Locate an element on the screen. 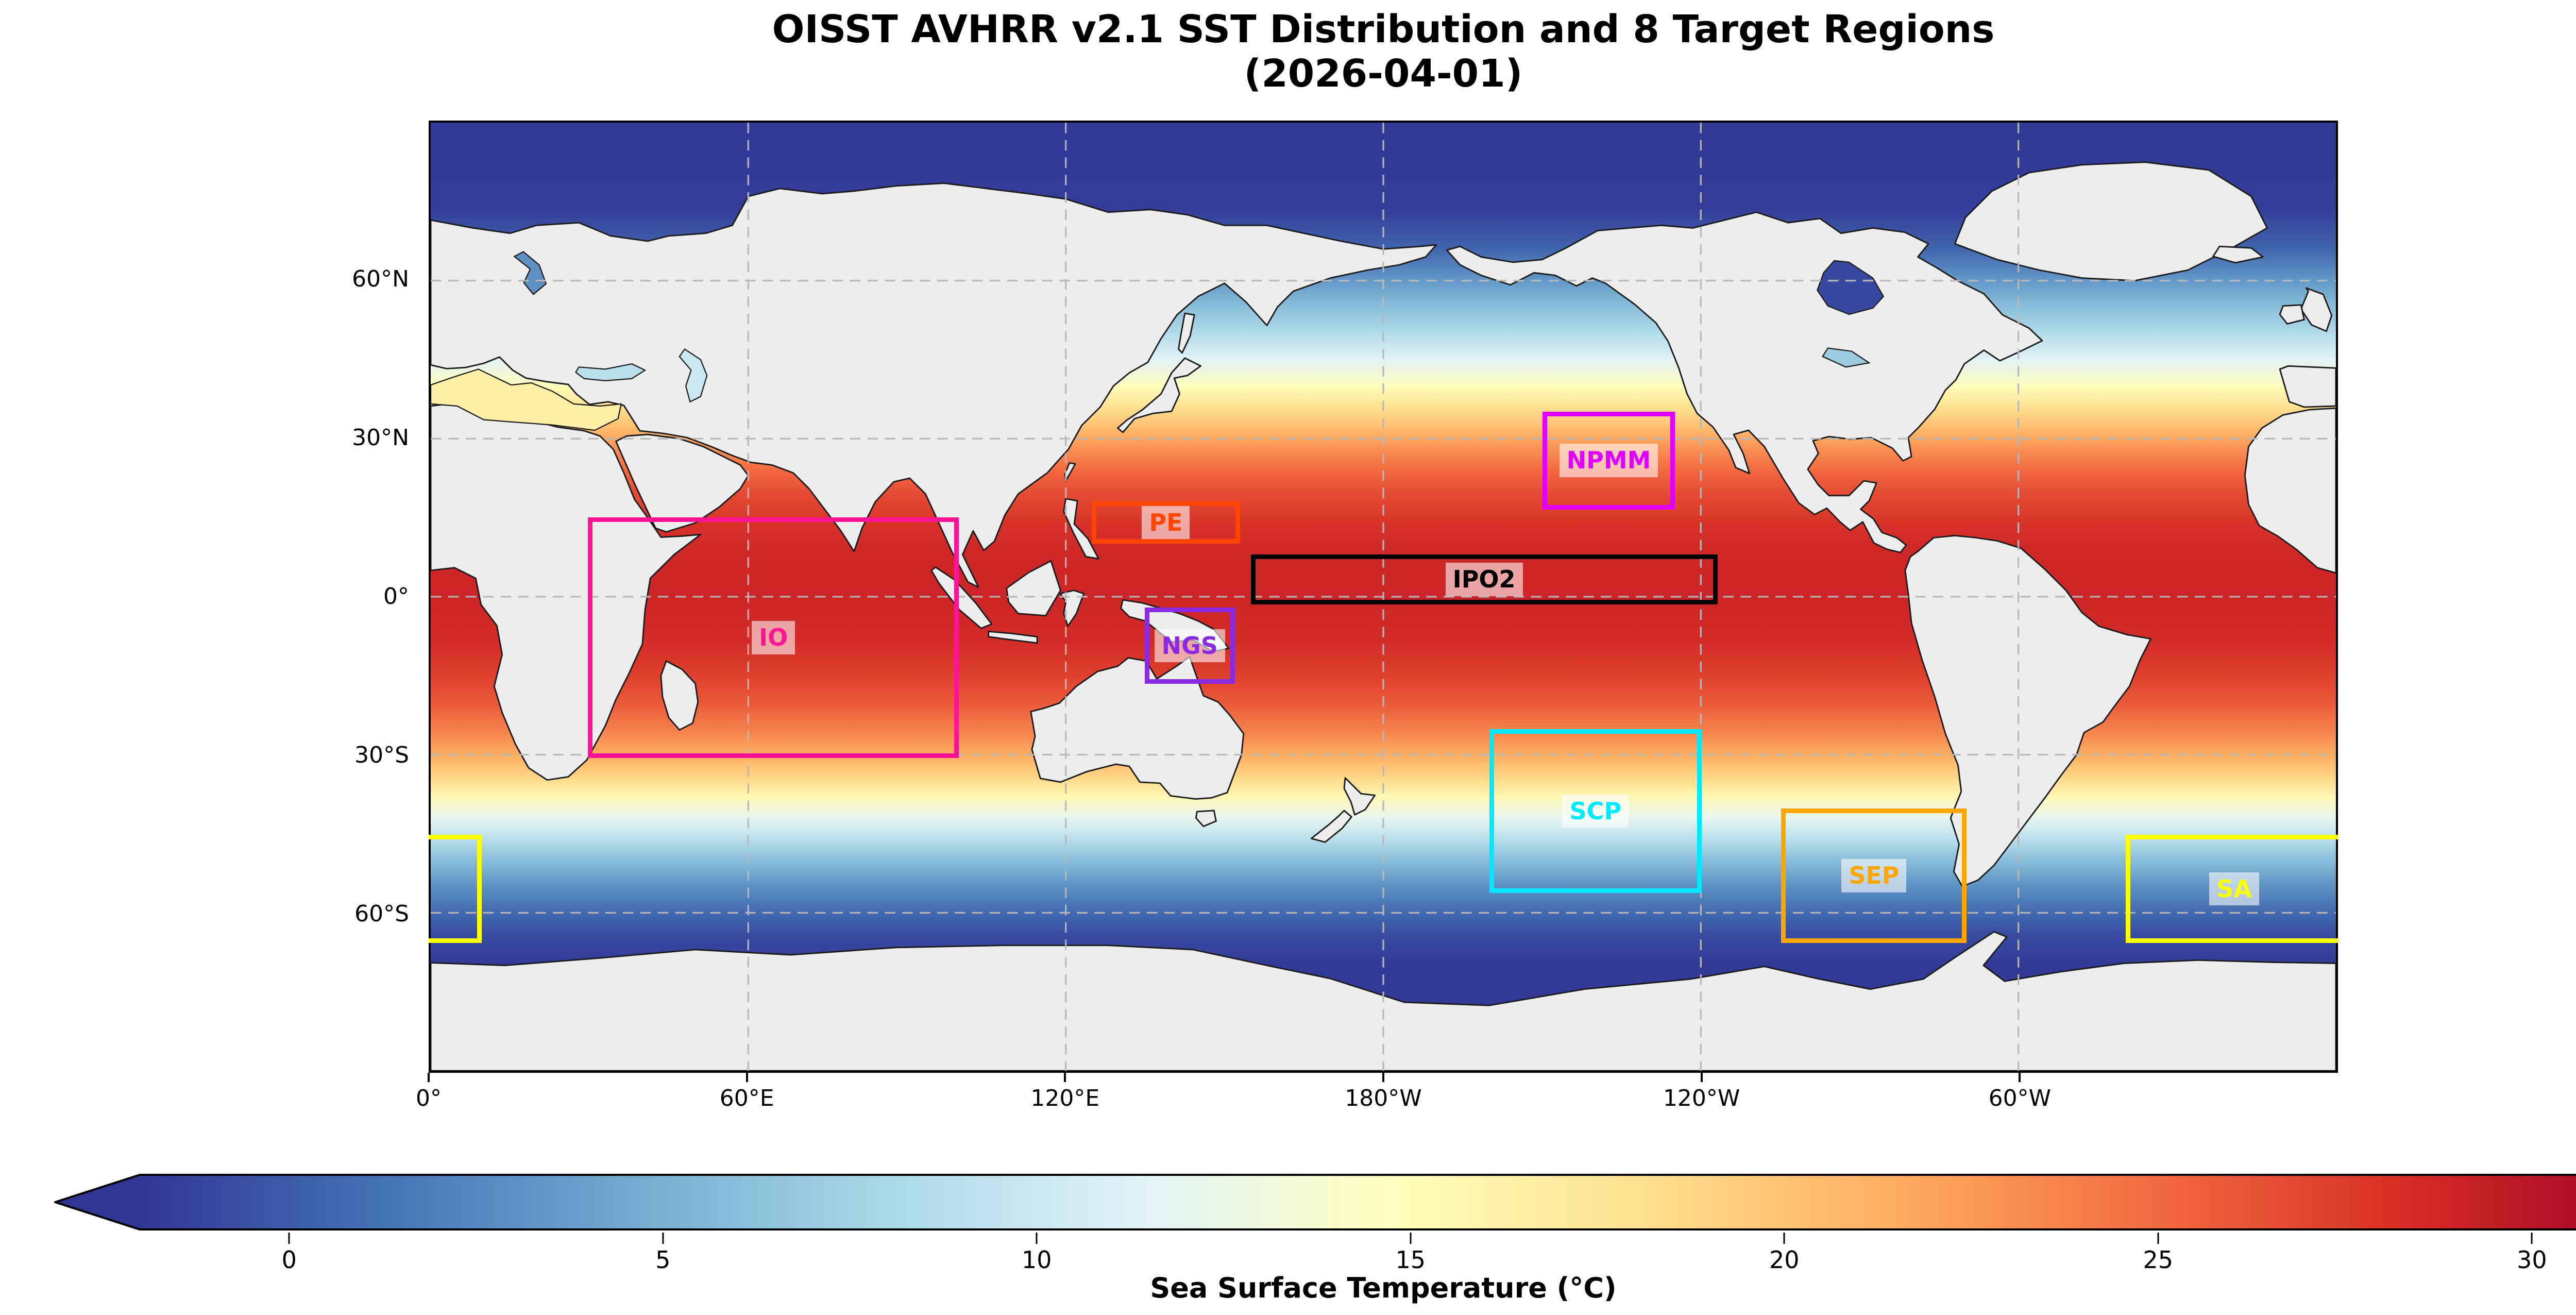 This screenshot has width=2576, height=1315. xtick-120°W: 120°W is located at coordinates (1701, 1098).